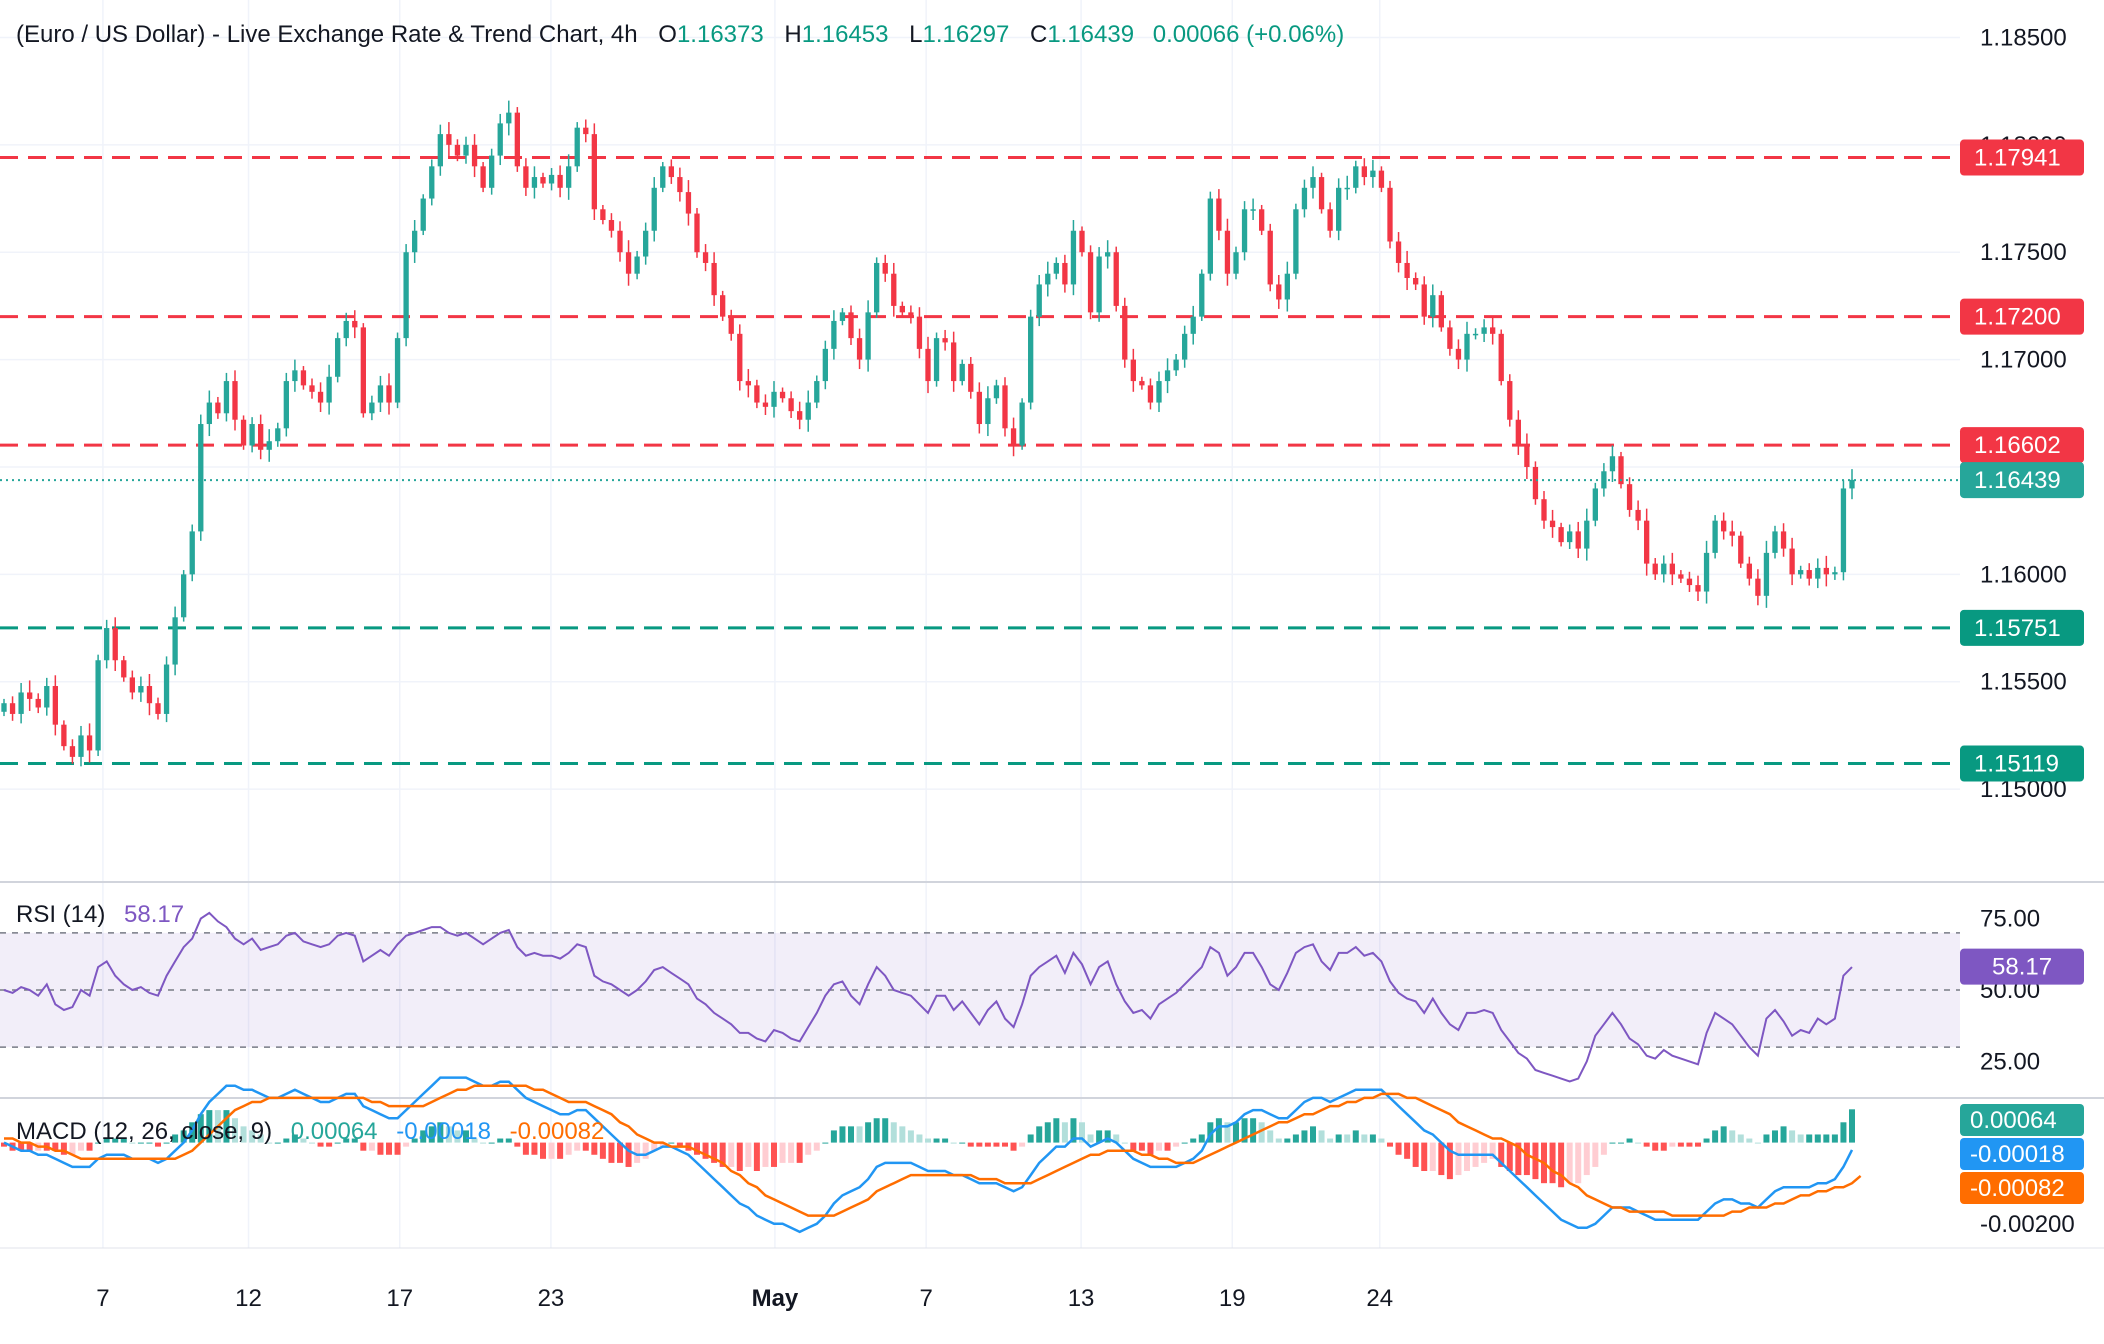 The image size is (2104, 1344). Describe the element at coordinates (720, 34) in the screenshot. I see `open-value: 1.16373` at that location.